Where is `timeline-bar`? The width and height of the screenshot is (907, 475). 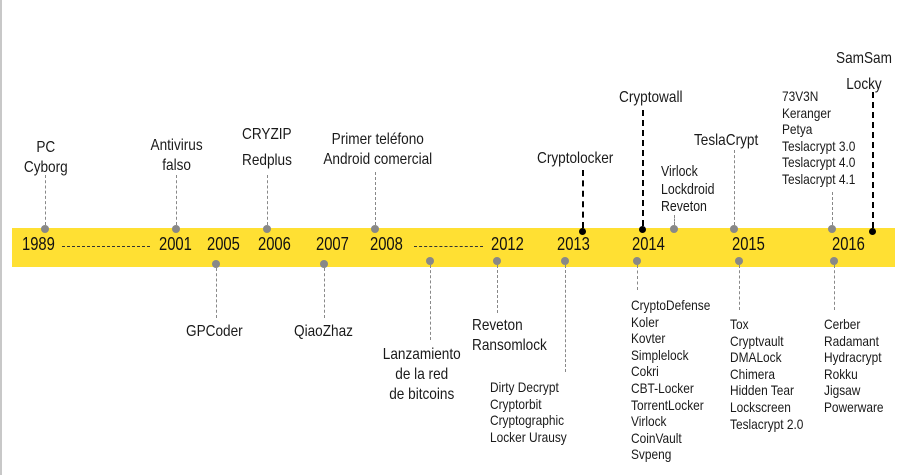
timeline-bar is located at coordinates (453, 247).